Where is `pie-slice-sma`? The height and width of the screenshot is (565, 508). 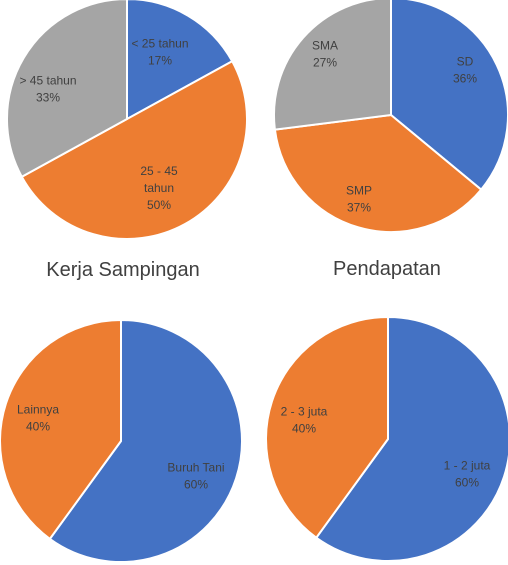 pie-slice-sma is located at coordinates (332, 65).